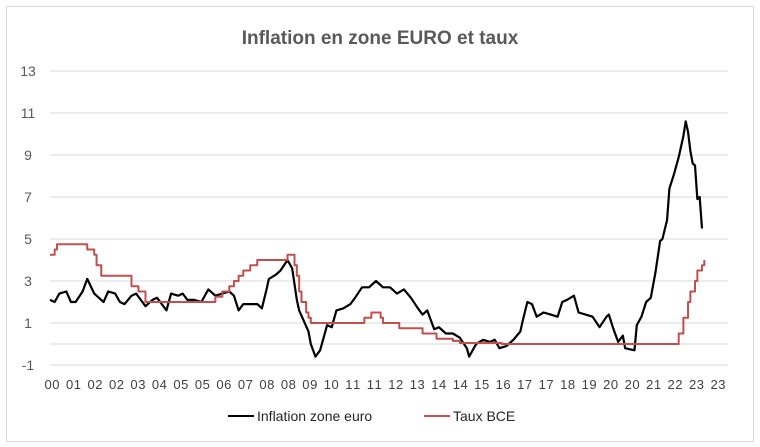 Image resolution: width=760 pixels, height=447 pixels. What do you see at coordinates (28, 239) in the screenshot?
I see `y-tick-label: 5` at bounding box center [28, 239].